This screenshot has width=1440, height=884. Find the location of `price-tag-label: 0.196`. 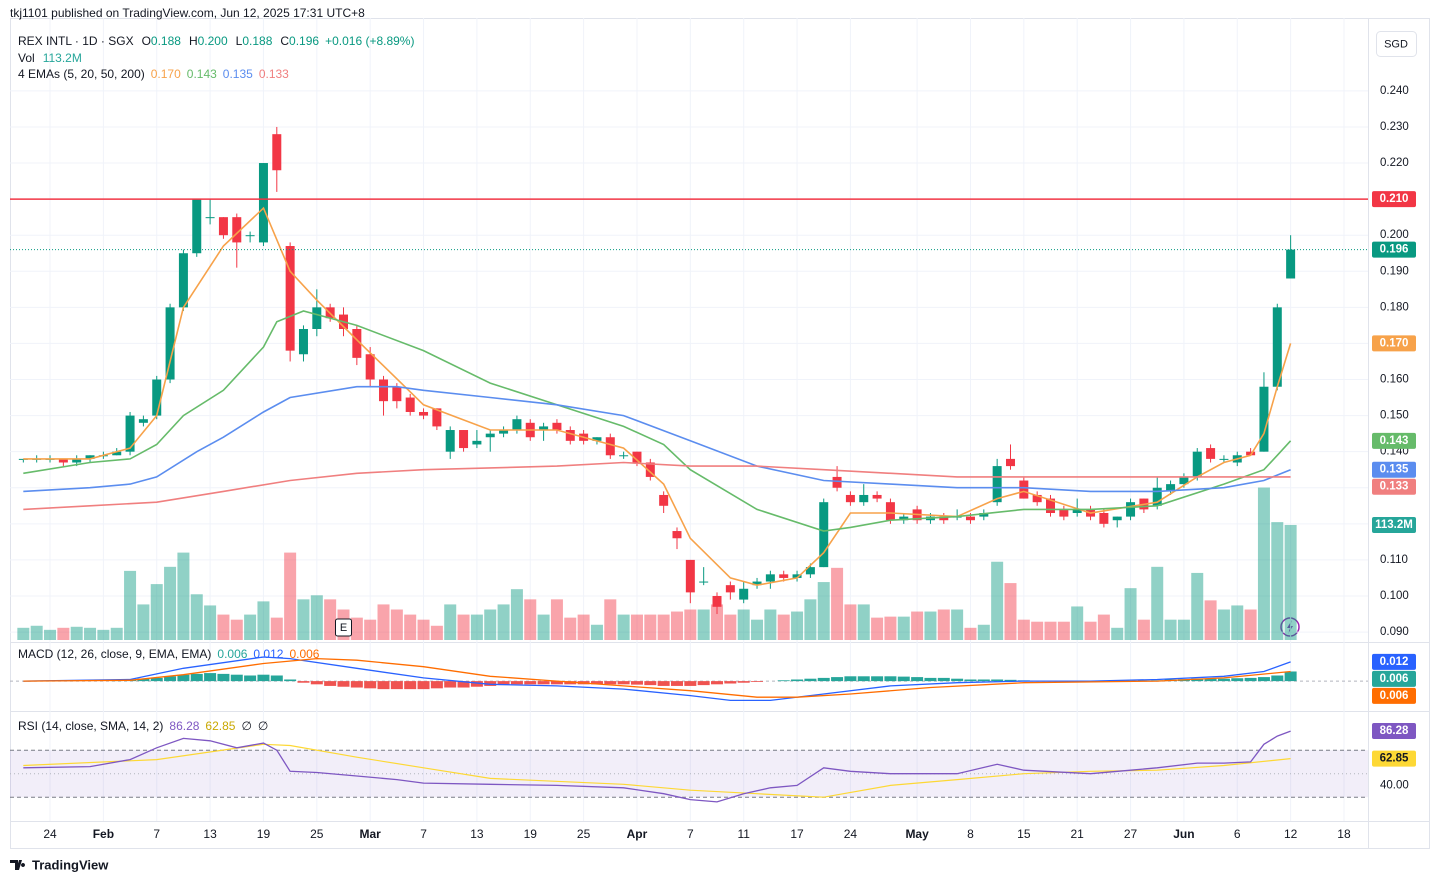

price-tag-label: 0.196 is located at coordinates (1394, 250).